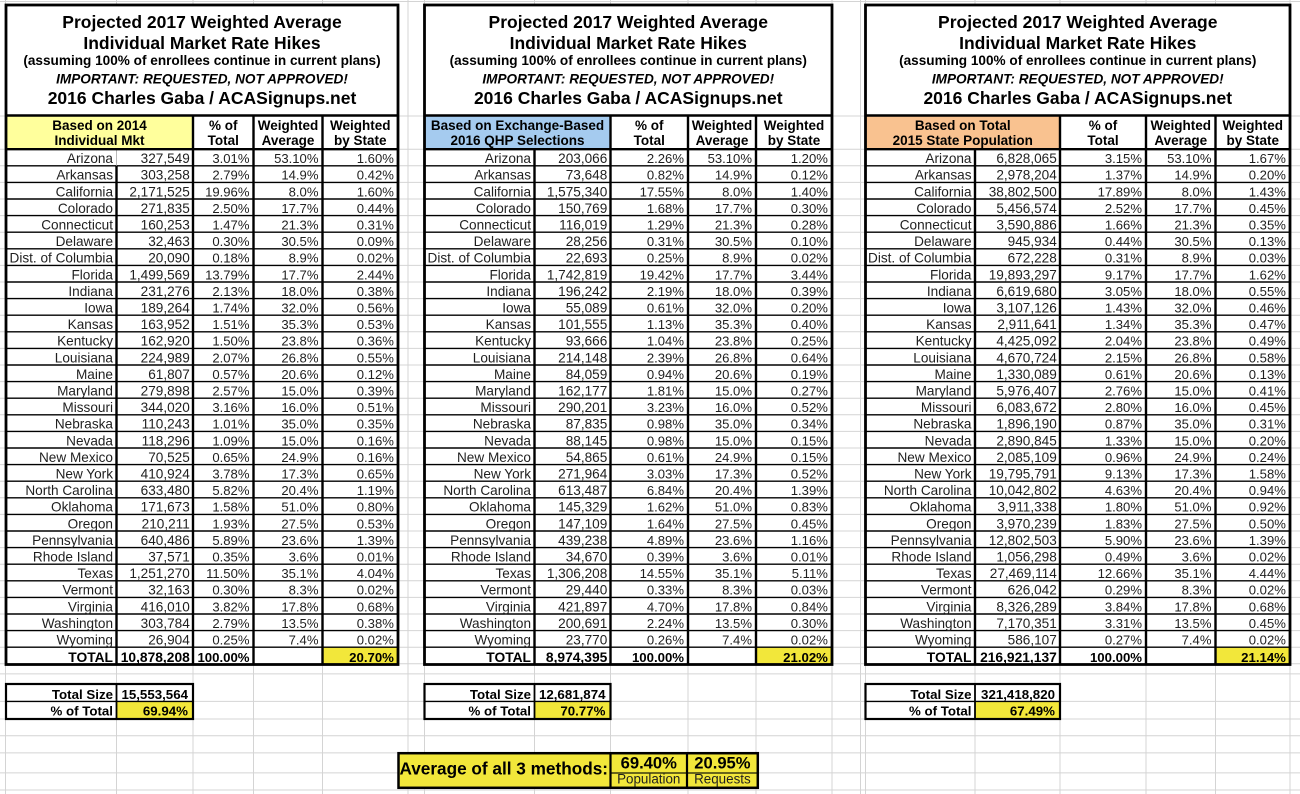 The image size is (1300, 794). I want to click on svg-text: Total Size, so click(940, 694).